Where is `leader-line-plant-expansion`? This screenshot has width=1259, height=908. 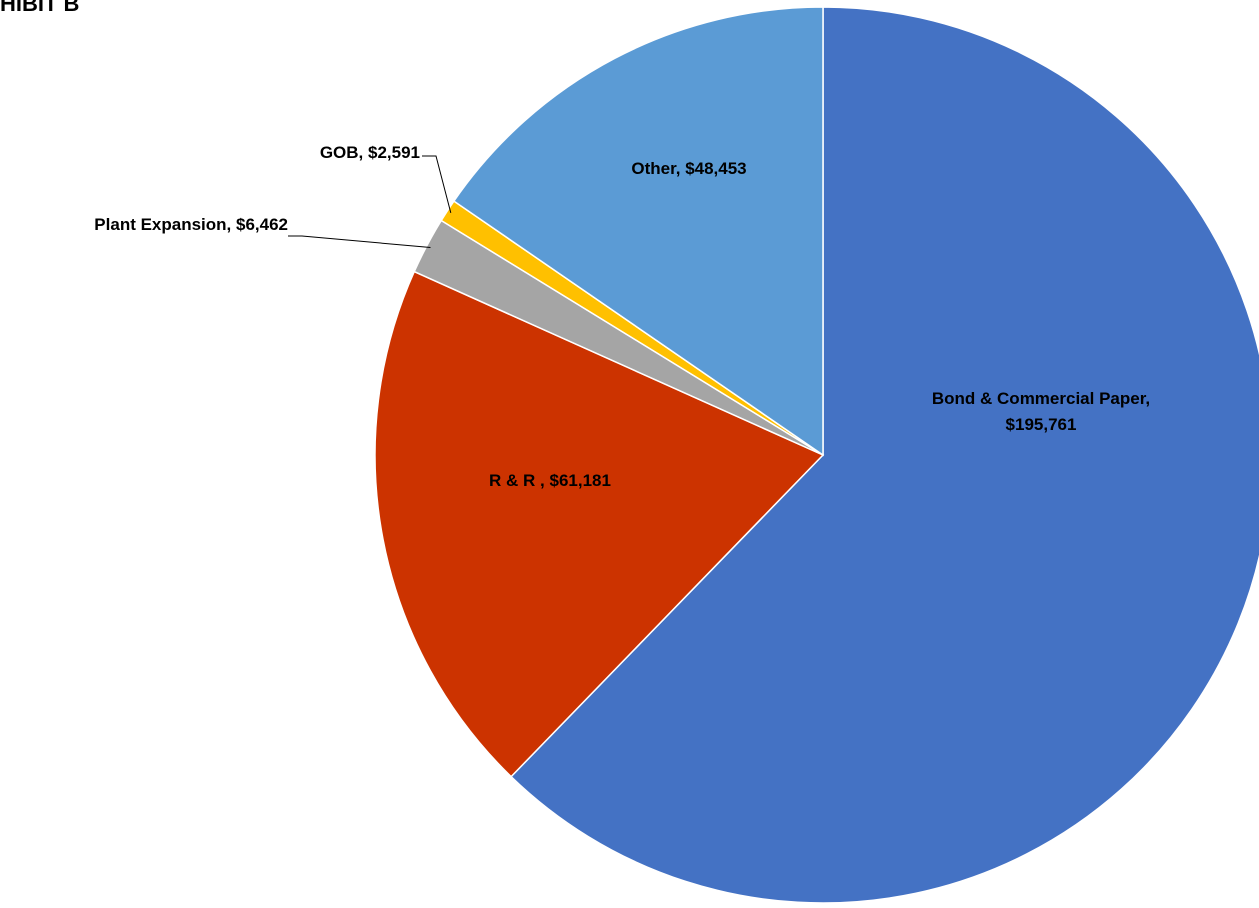 leader-line-plant-expansion is located at coordinates (359, 241).